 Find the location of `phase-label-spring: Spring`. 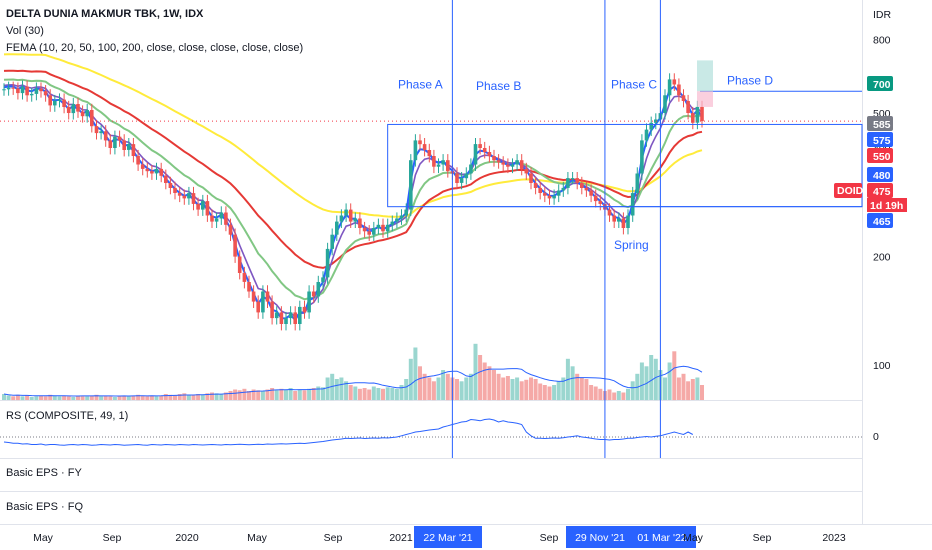

phase-label-spring: Spring is located at coordinates (631, 245).